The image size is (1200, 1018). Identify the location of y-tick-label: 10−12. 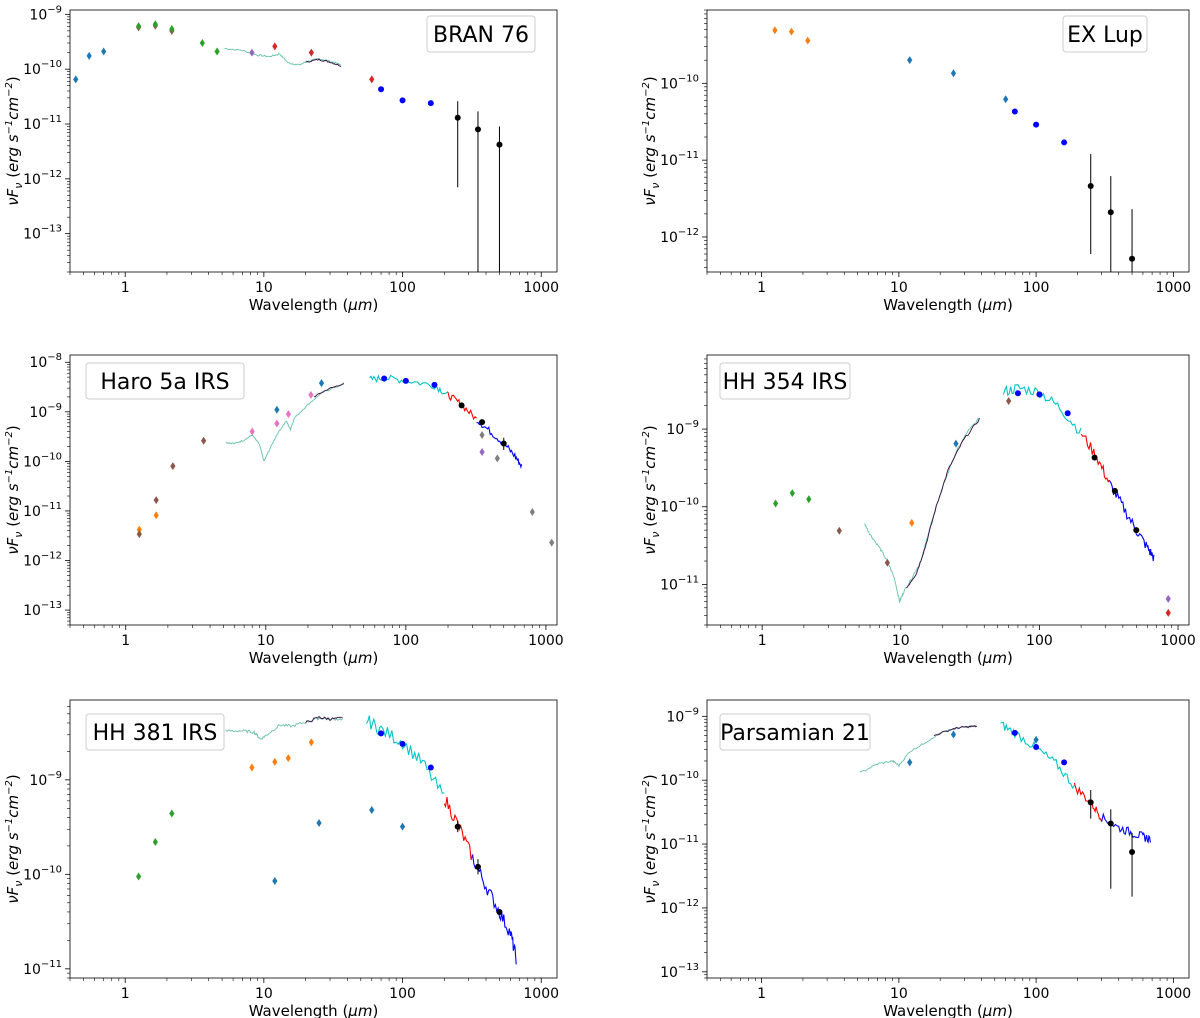
(42, 178).